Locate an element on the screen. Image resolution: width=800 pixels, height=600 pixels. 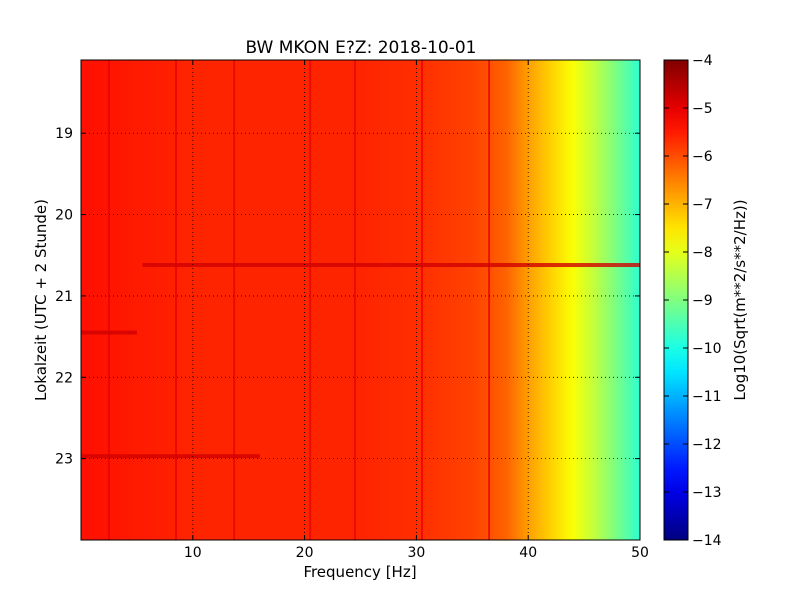
y-axis-label: Lokalzeit (UTC + 2 Stunde) is located at coordinates (41, 300).